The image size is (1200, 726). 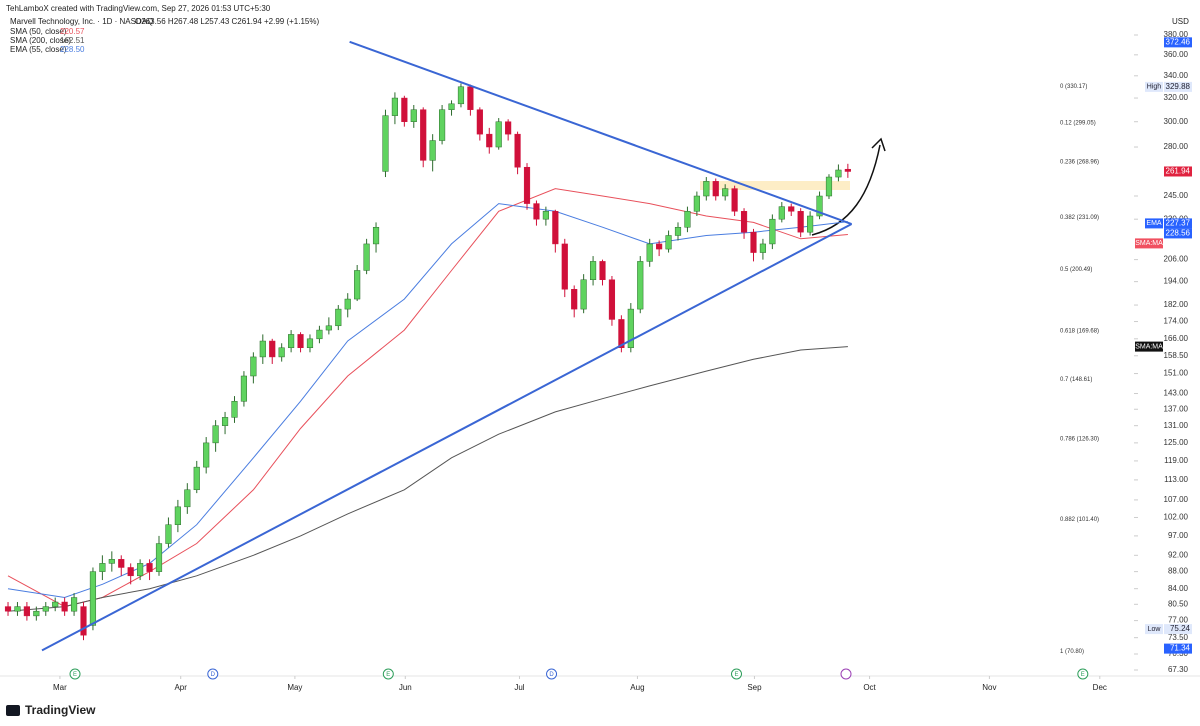 I want to click on x-tick-label: Mar, so click(x=60, y=687).